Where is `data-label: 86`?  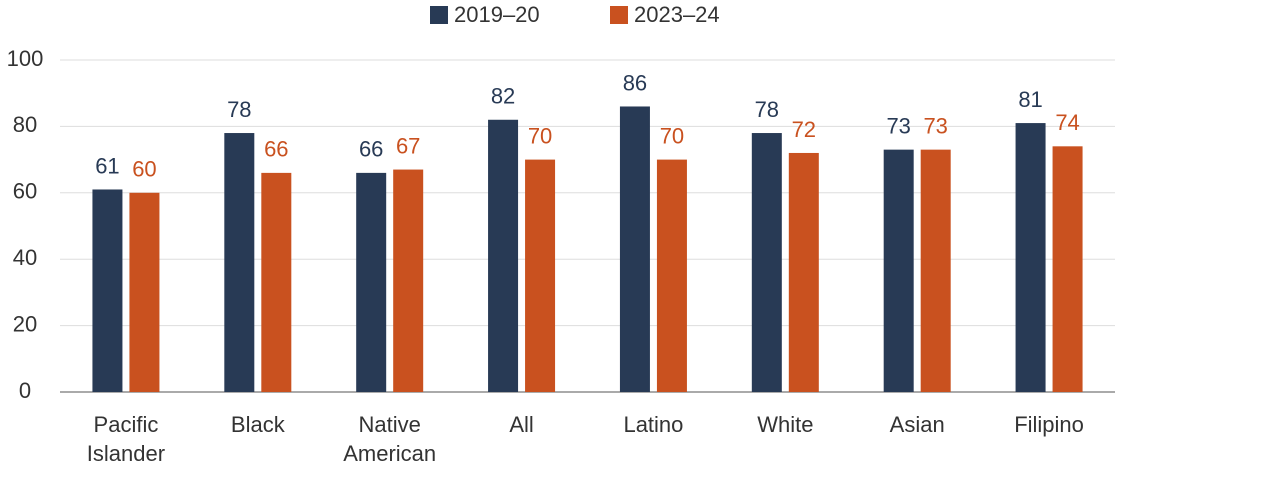
data-label: 86 is located at coordinates (635, 82).